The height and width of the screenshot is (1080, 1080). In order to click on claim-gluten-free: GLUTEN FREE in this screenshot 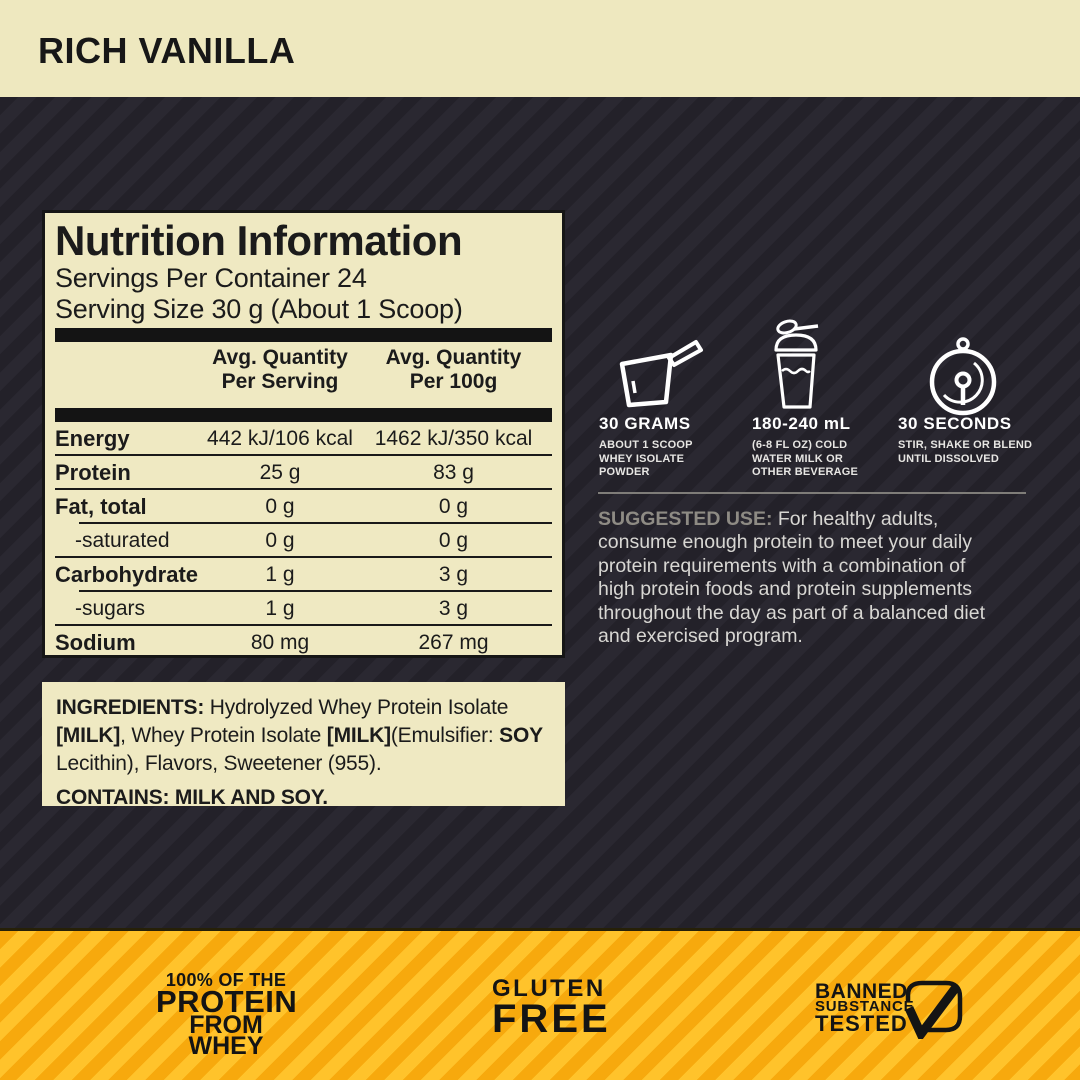, I will do `click(551, 1008)`.